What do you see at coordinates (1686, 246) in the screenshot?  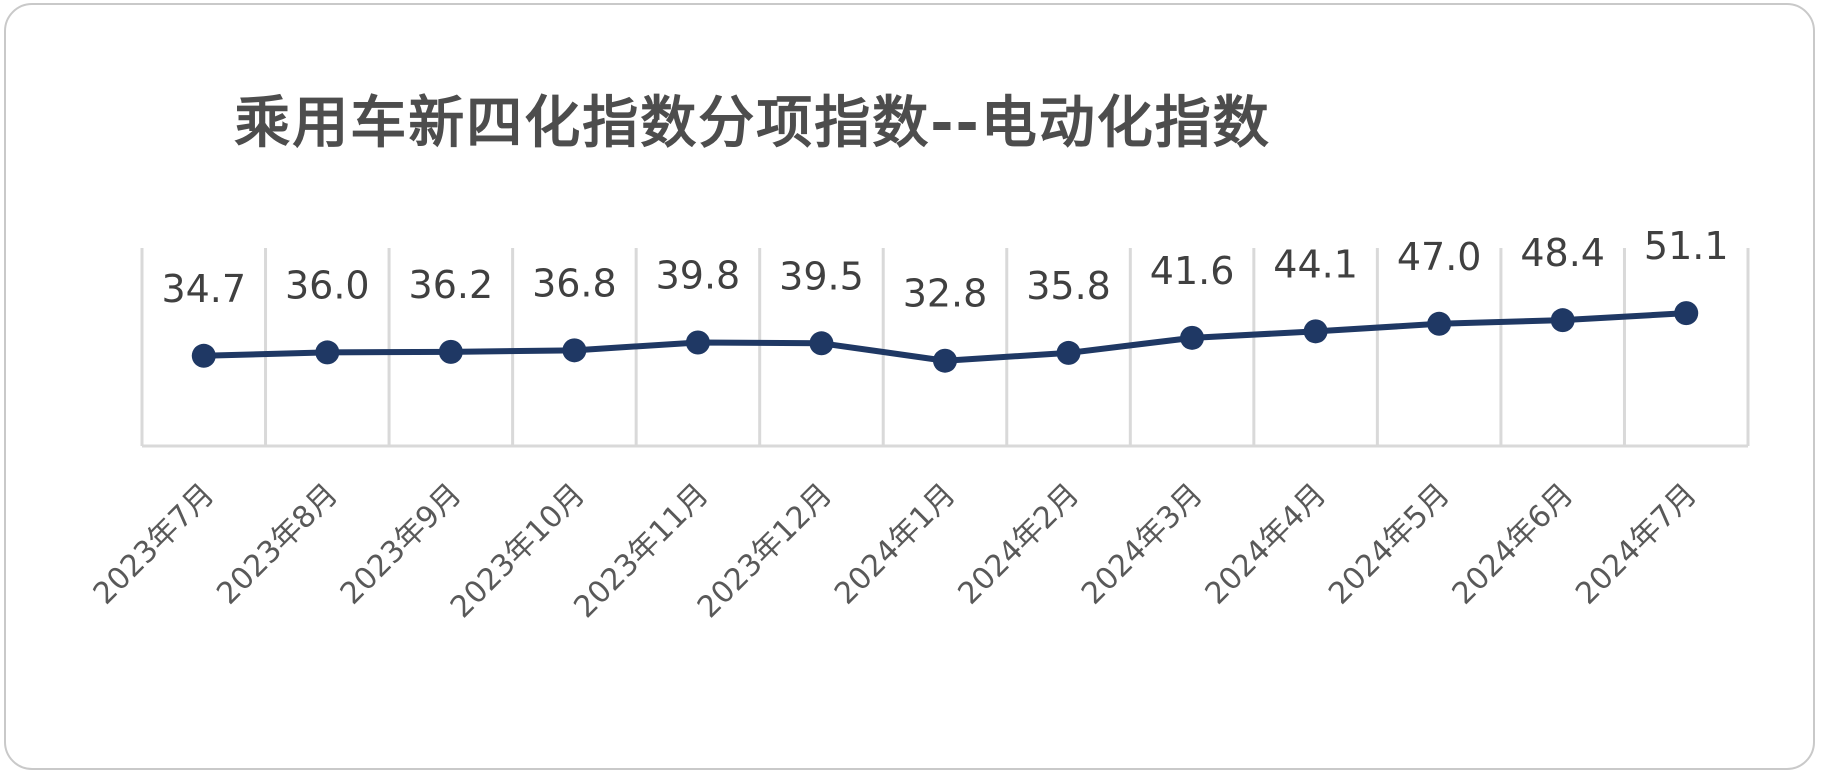 I see `data-label: 51.1` at bounding box center [1686, 246].